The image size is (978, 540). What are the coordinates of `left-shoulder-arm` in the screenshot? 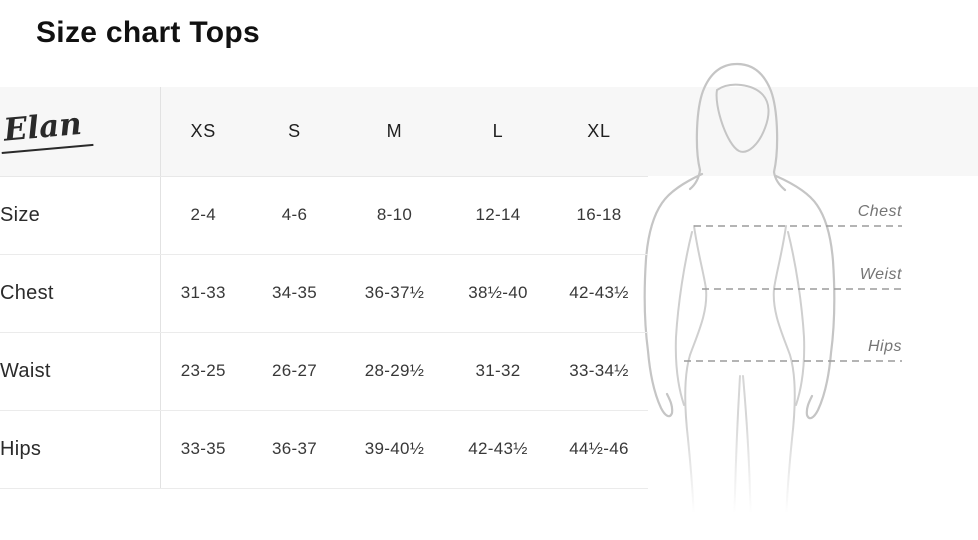 It's located at (673, 295).